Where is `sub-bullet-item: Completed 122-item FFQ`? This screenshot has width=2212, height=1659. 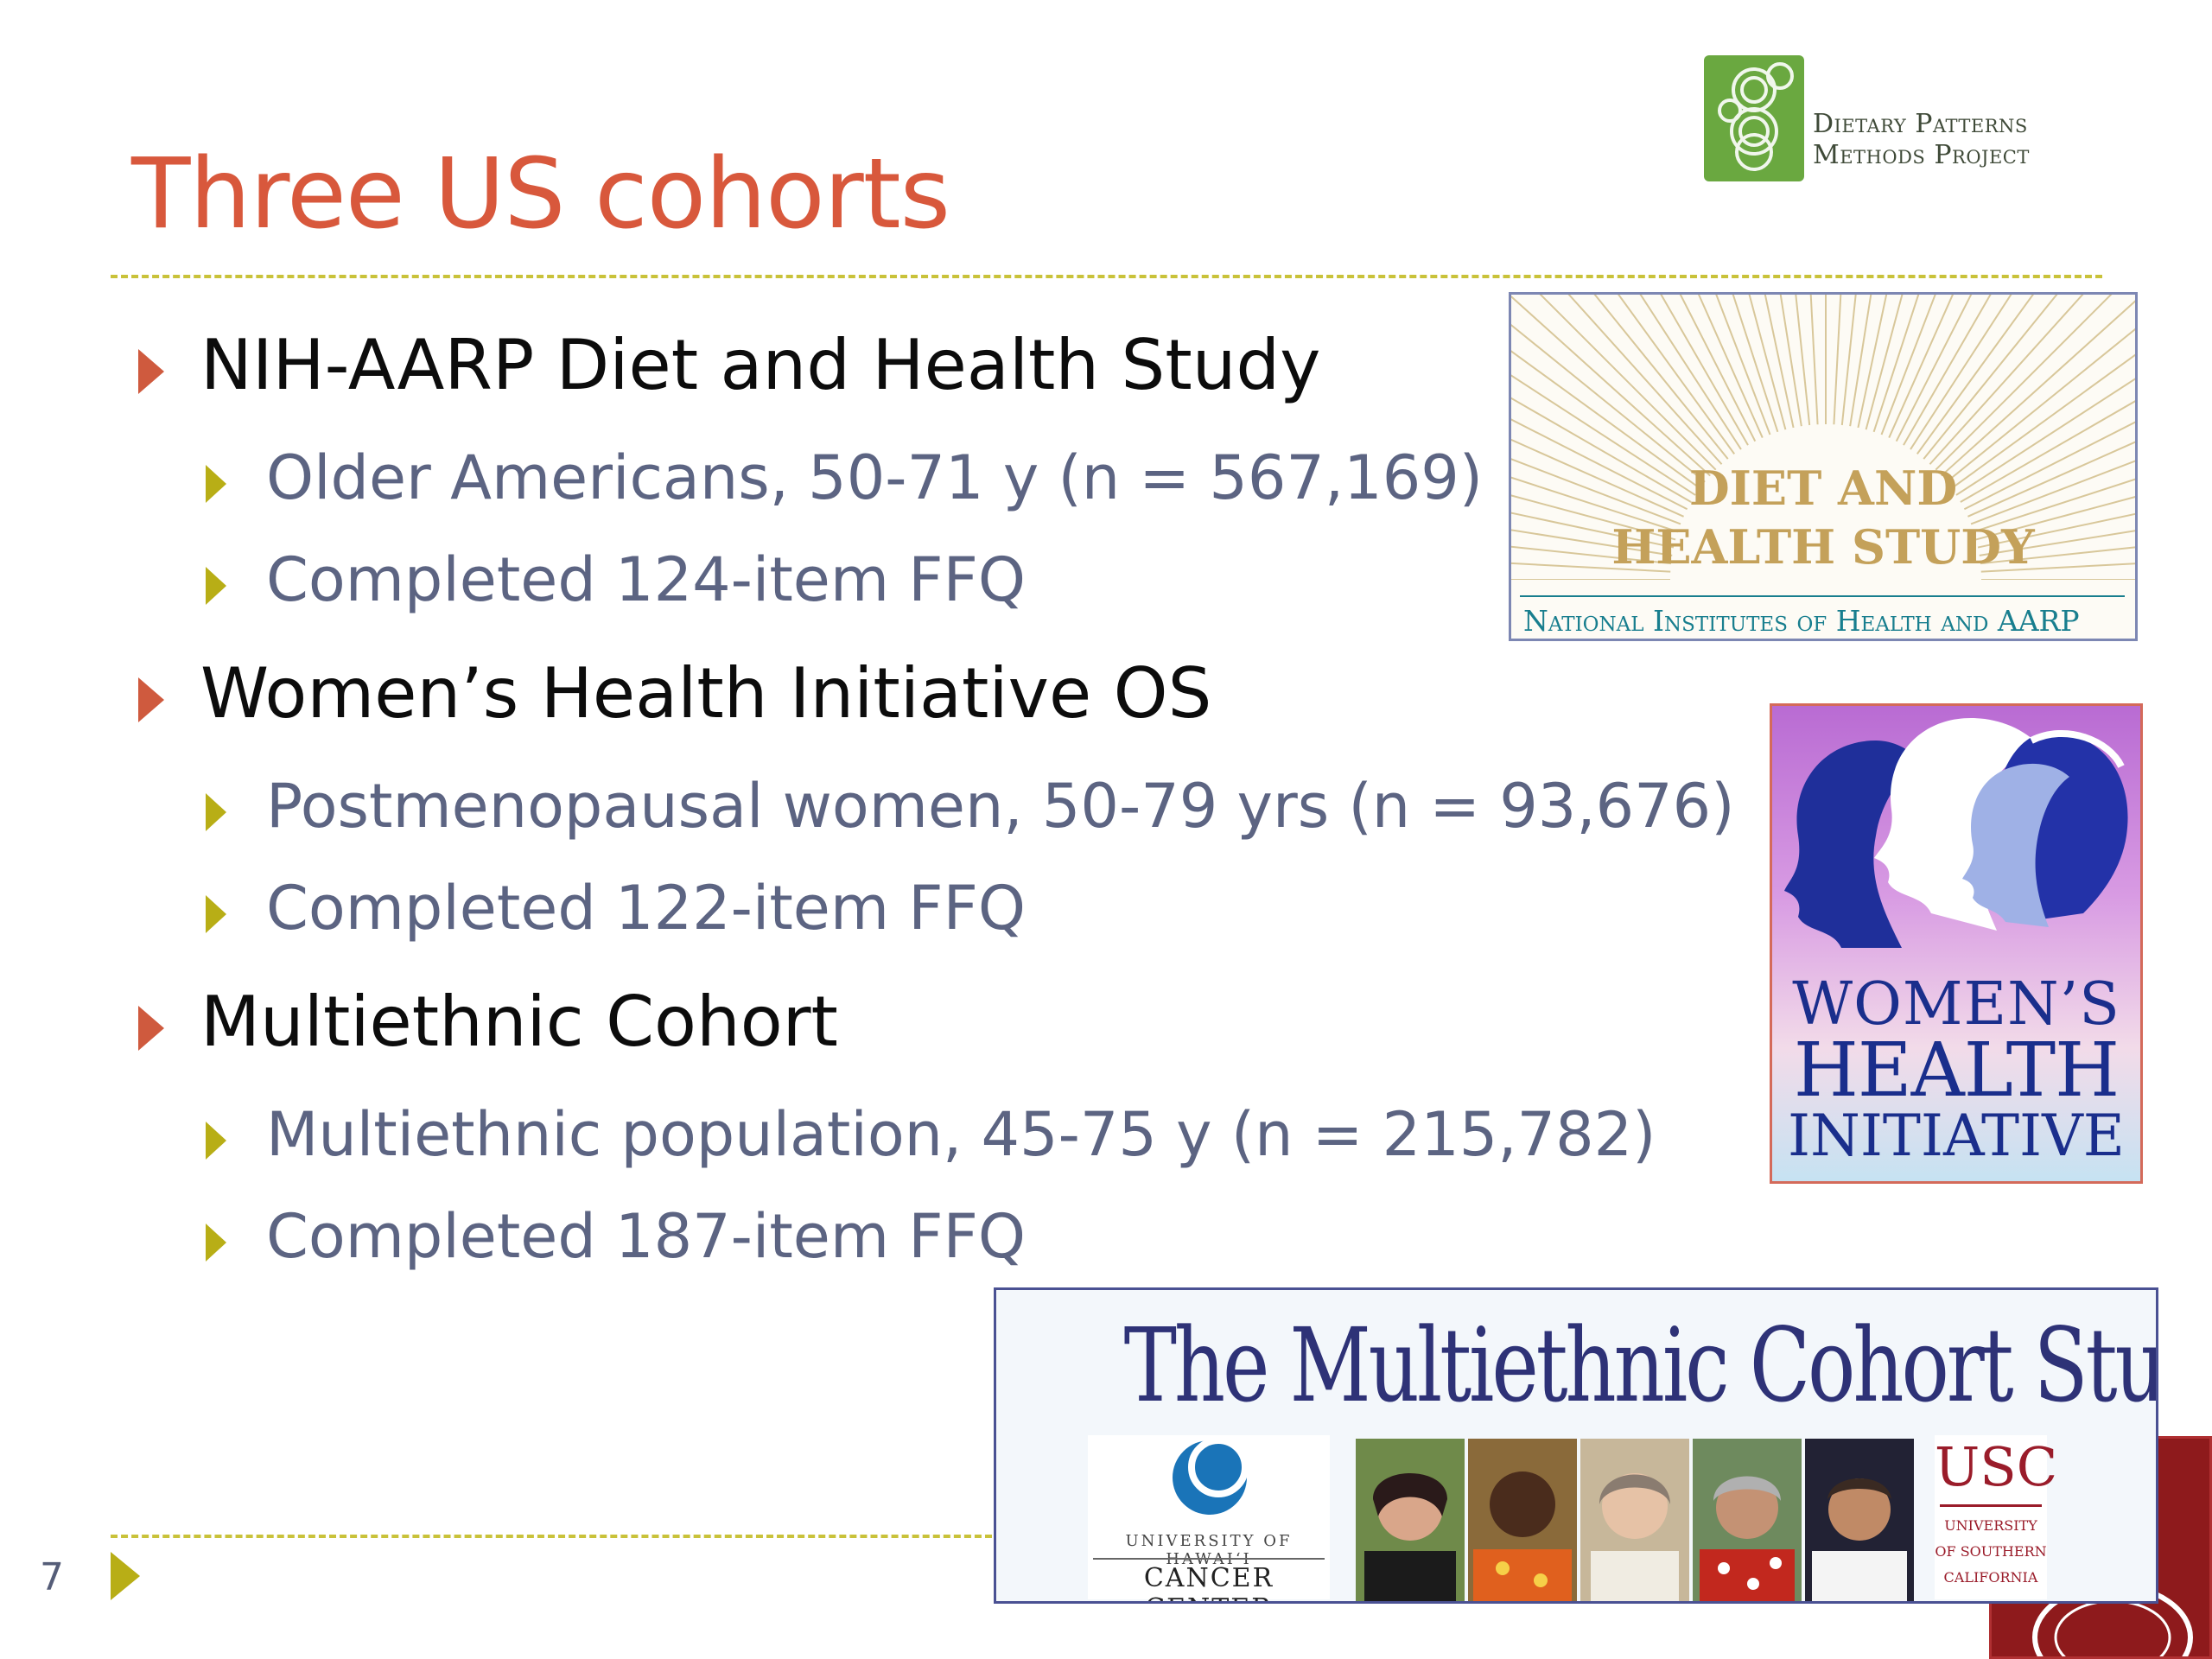
sub-bullet-item: Completed 122-item FFQ is located at coordinates (646, 909).